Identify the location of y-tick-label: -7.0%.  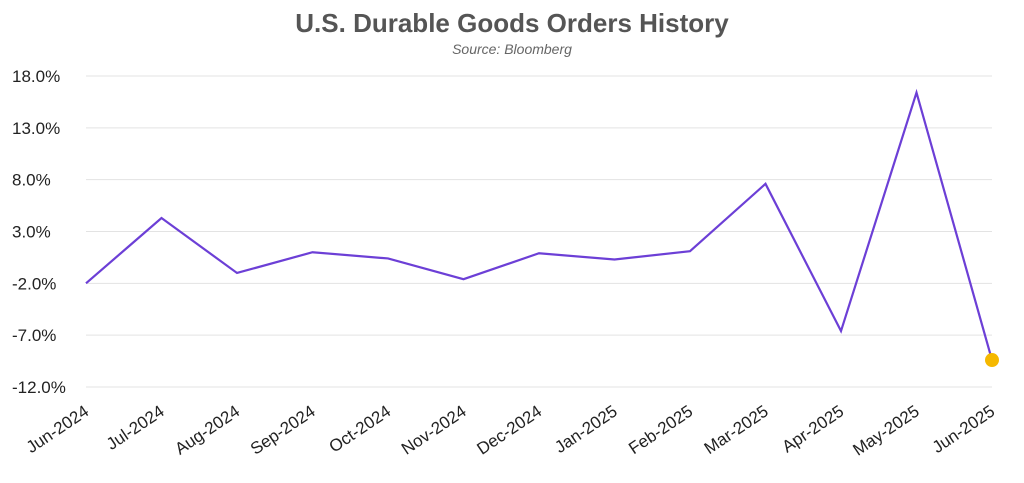
(34, 335).